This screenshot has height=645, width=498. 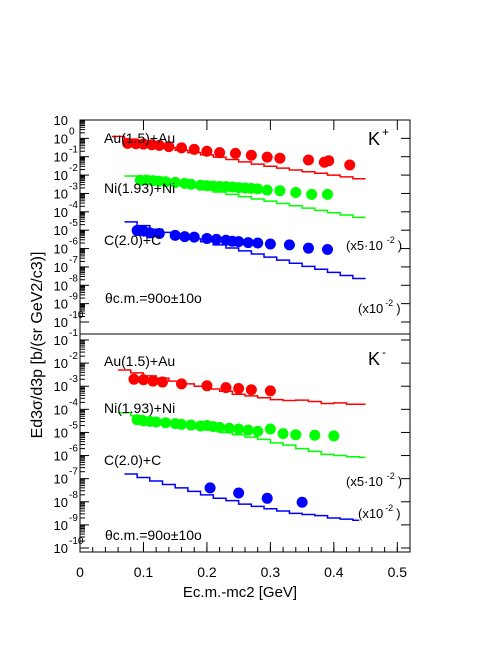 What do you see at coordinates (80, 572) in the screenshot?
I see `x-tick-label: 0` at bounding box center [80, 572].